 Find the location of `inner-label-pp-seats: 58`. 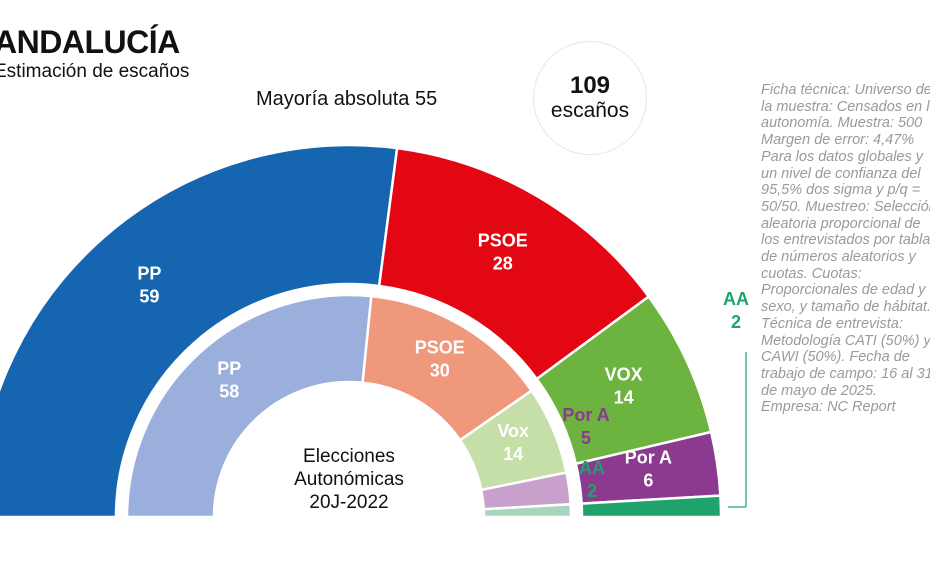

inner-label-pp-seats: 58 is located at coordinates (229, 392).